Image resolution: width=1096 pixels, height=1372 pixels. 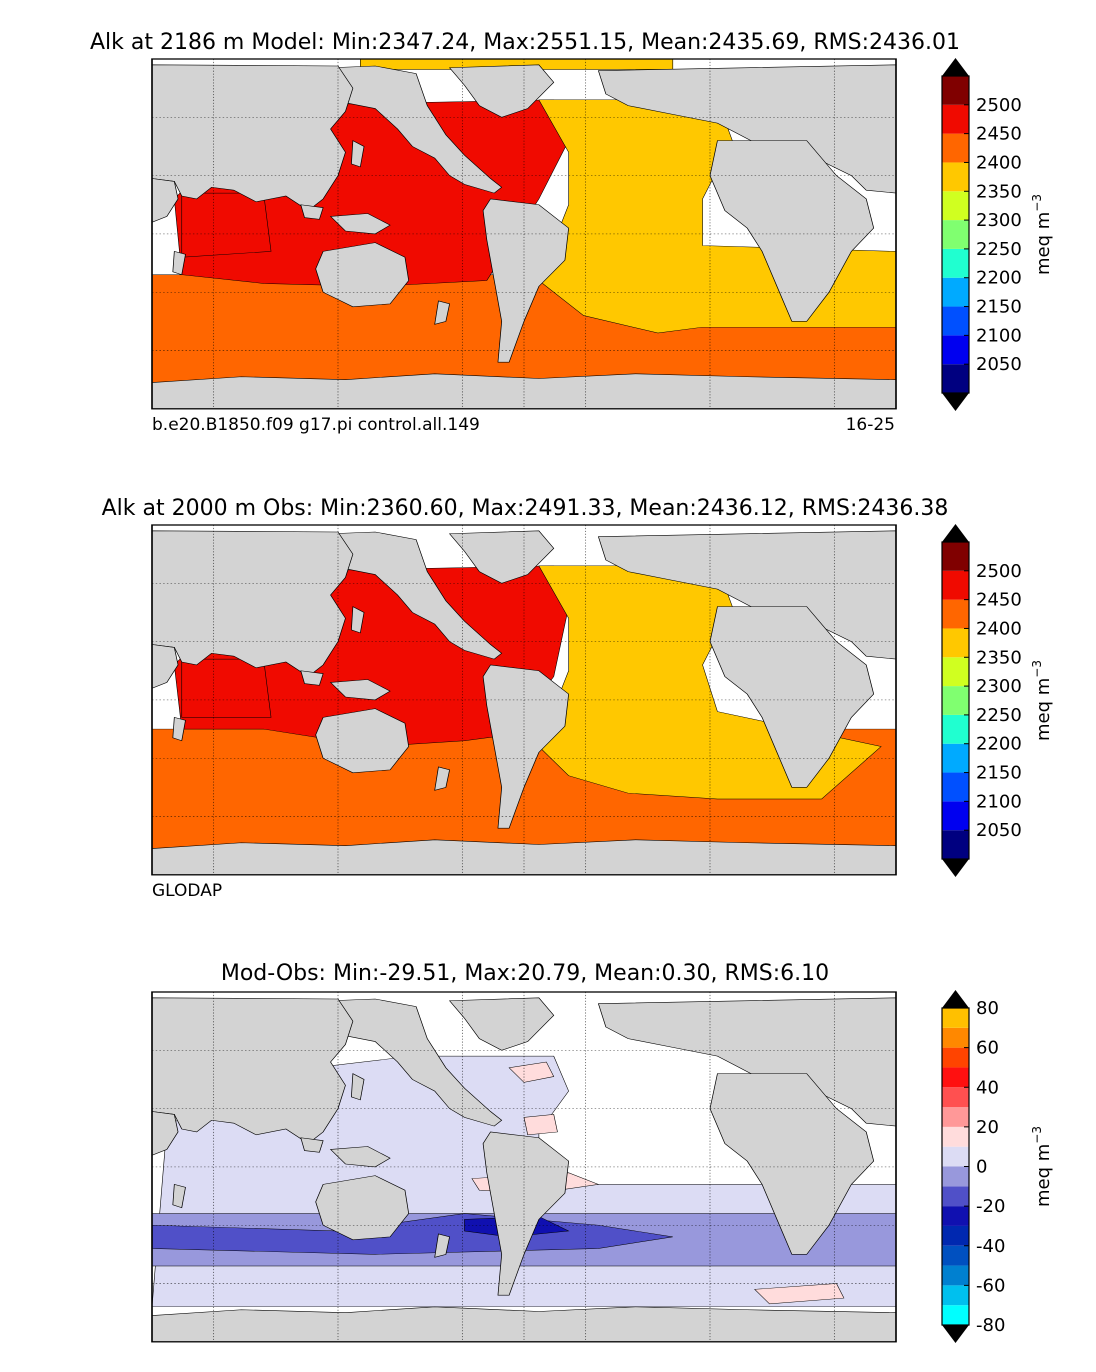 What do you see at coordinates (987, 1127) in the screenshot?
I see `colorbar-tick-label: 20` at bounding box center [987, 1127].